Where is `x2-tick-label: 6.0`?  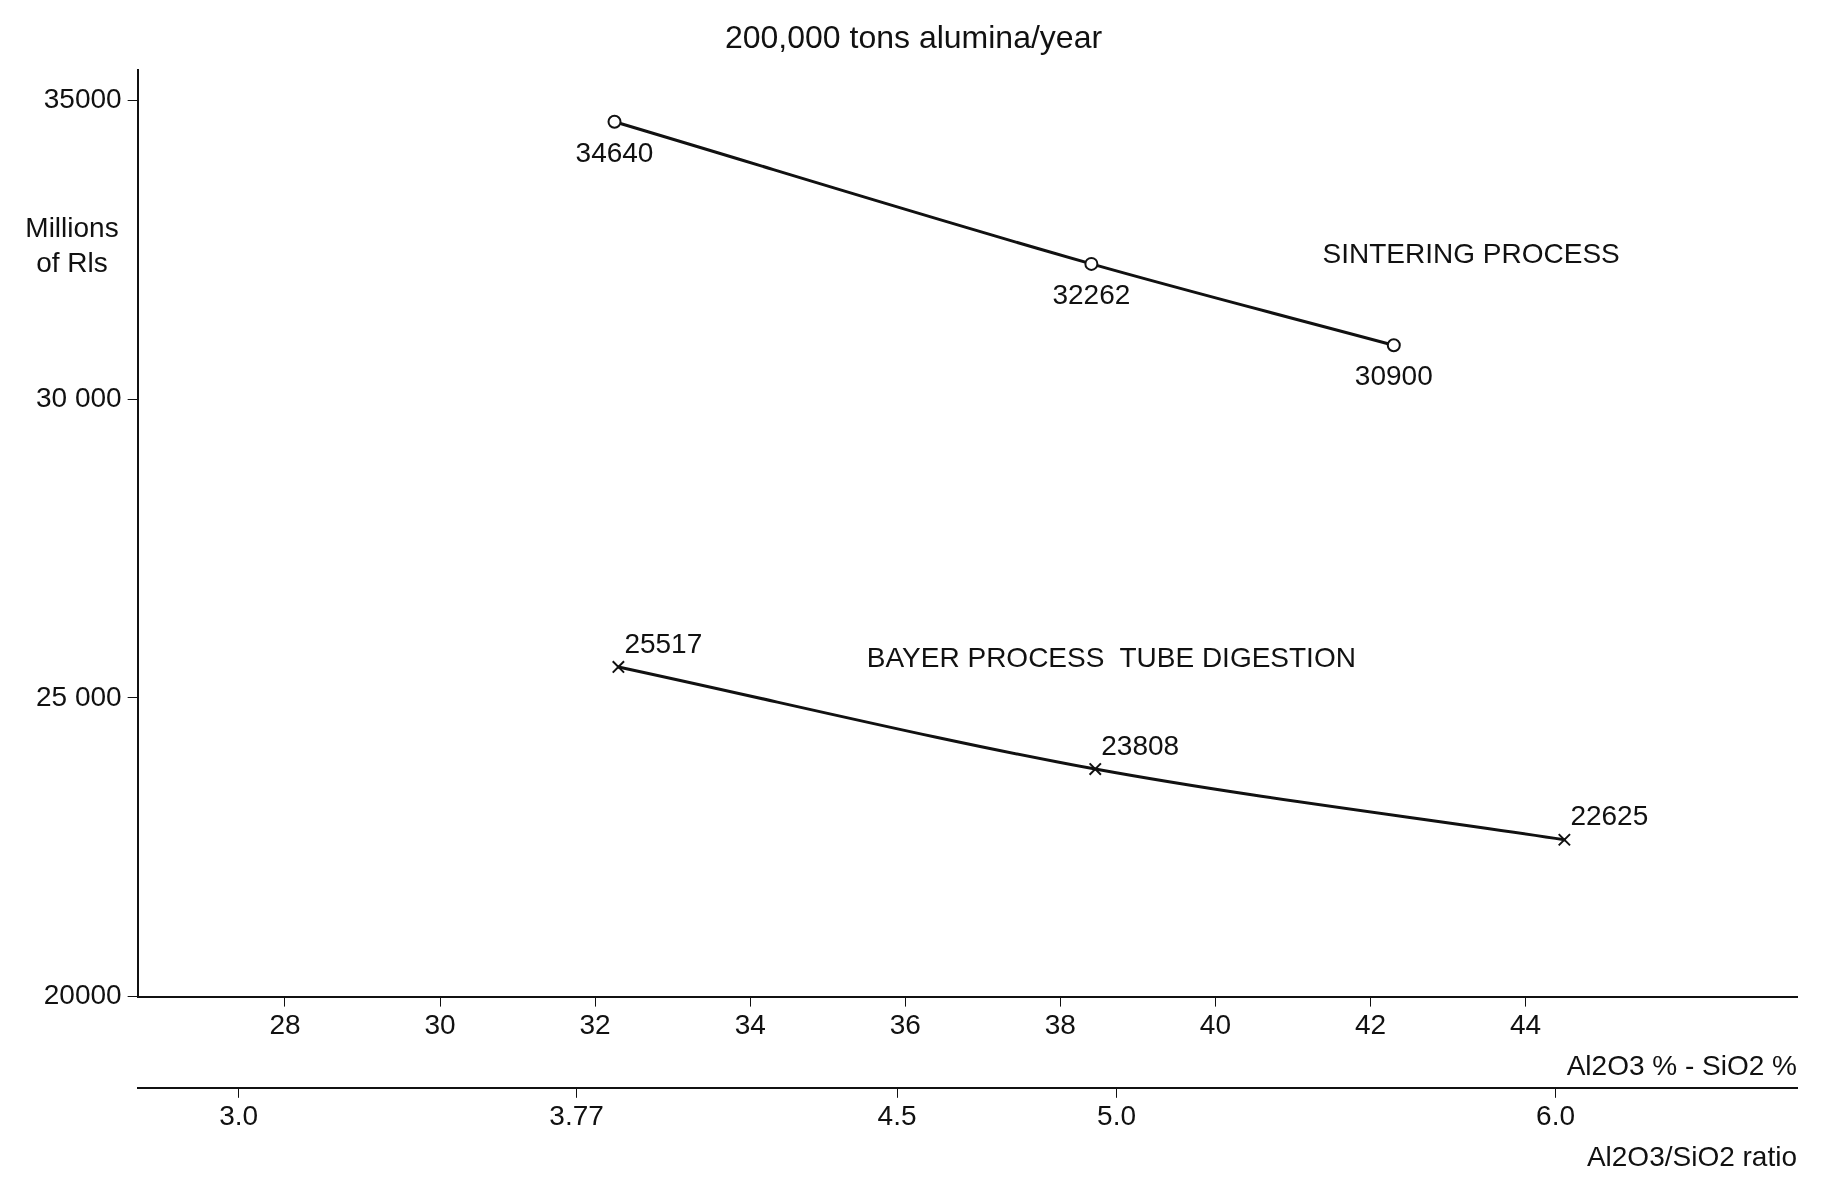
x2-tick-label: 6.0 is located at coordinates (1556, 1116).